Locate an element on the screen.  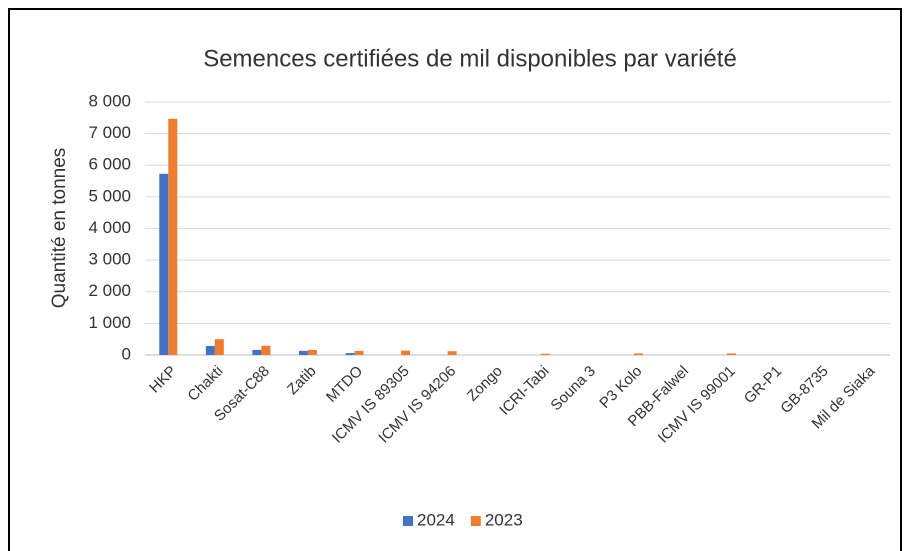
legend-label: 2023 is located at coordinates (504, 519).